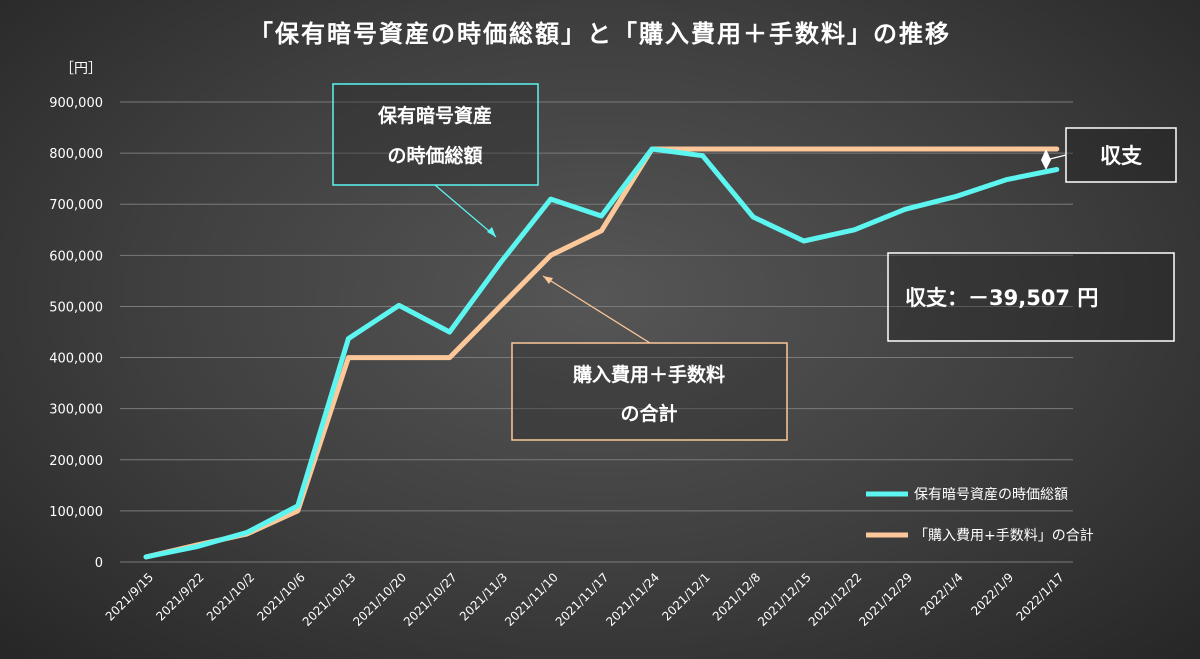 This screenshot has height=659, width=1200. What do you see at coordinates (281, 596) in the screenshot?
I see `x-tick-label: 2021/10/6` at bounding box center [281, 596].